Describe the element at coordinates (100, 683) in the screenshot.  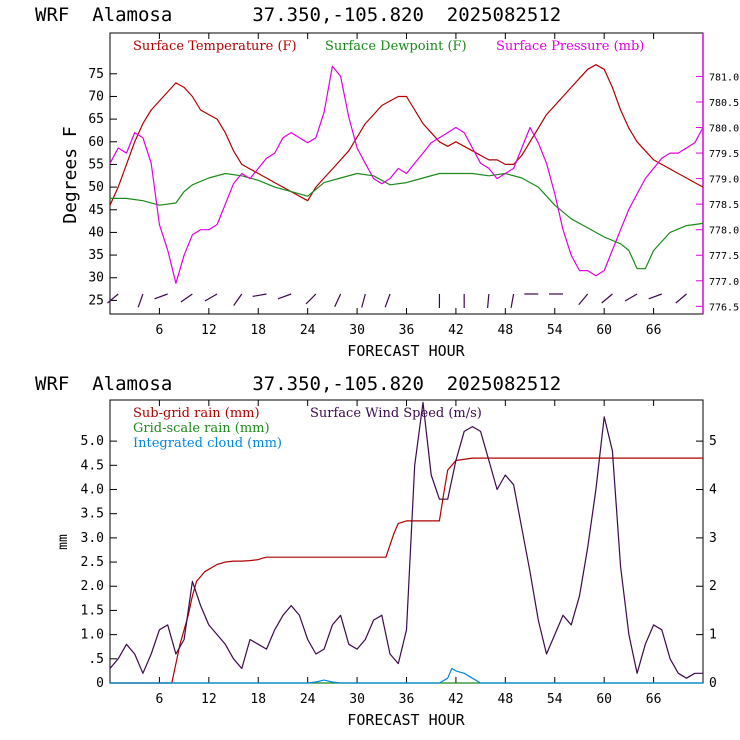
I see `y-tick-label: 0` at that location.